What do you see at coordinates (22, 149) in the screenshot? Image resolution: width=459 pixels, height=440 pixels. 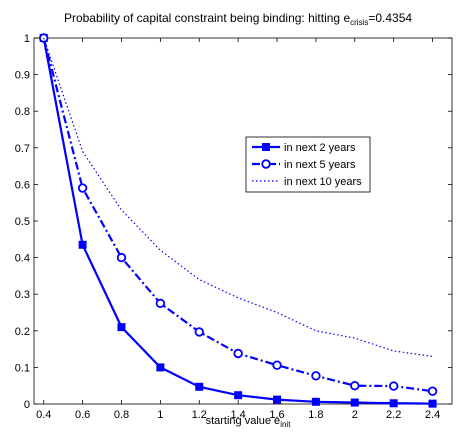 I see `y-tick-label: 0.7` at bounding box center [22, 149].